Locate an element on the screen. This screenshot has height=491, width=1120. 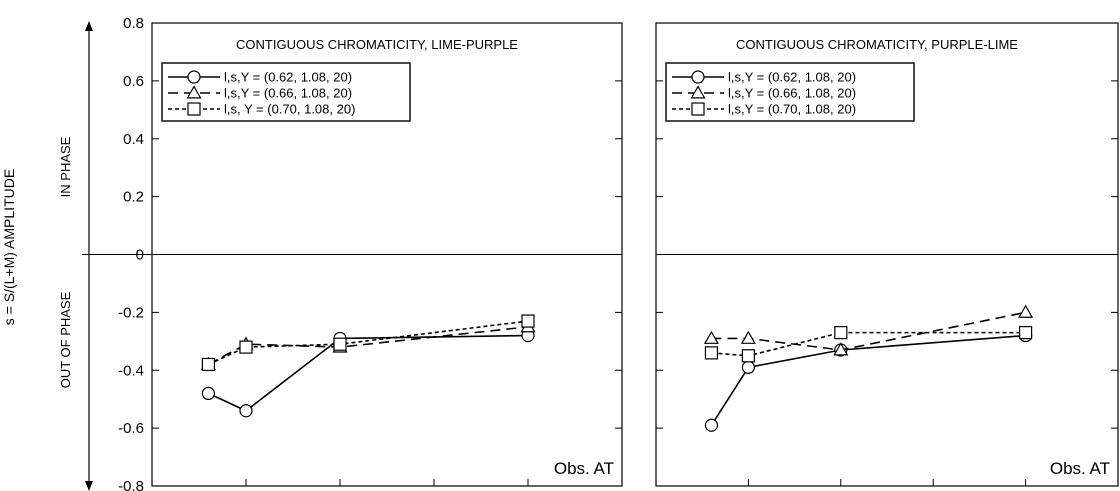
y-axis-arrow-down is located at coordinates (89, 486).